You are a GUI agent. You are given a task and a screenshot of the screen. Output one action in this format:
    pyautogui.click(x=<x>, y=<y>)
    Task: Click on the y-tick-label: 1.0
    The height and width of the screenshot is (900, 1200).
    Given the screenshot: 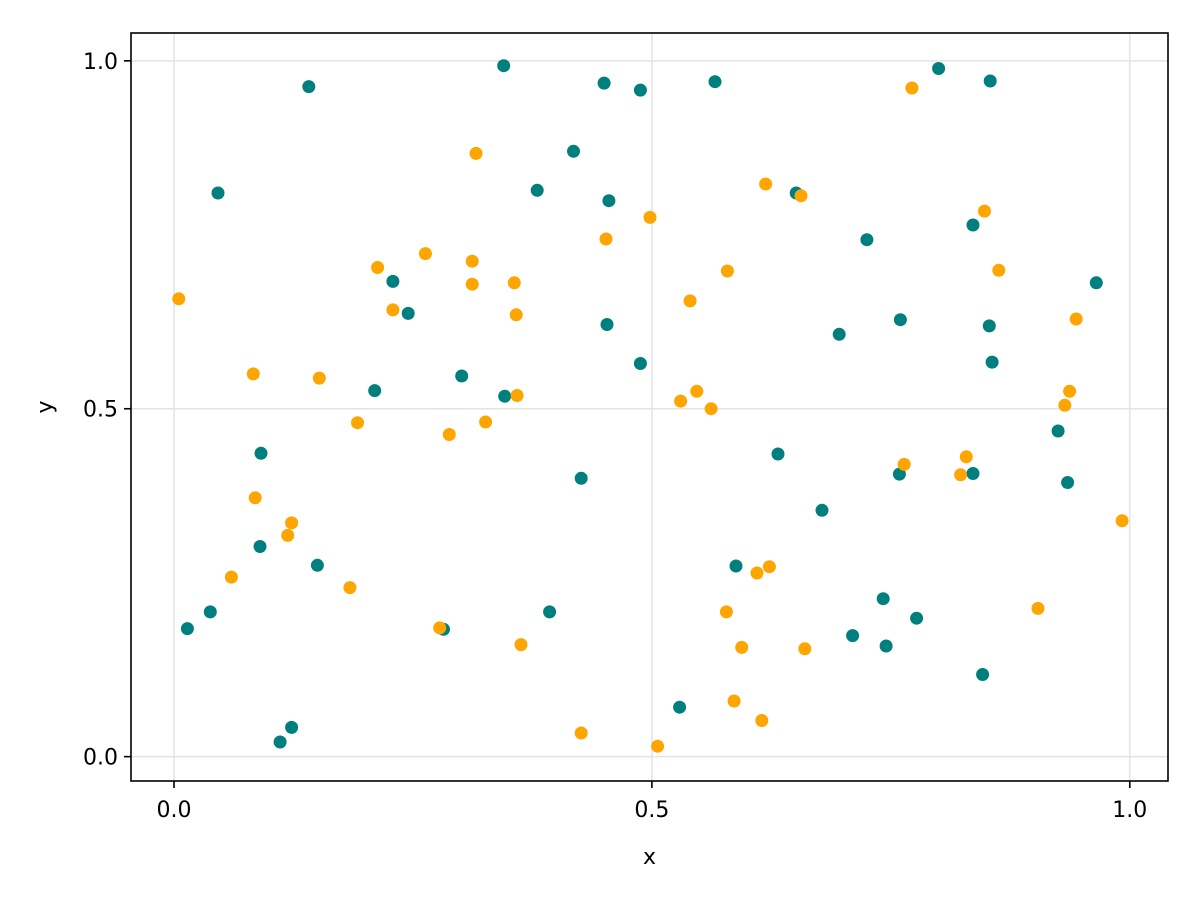 What is the action you would take?
    pyautogui.click(x=100, y=62)
    